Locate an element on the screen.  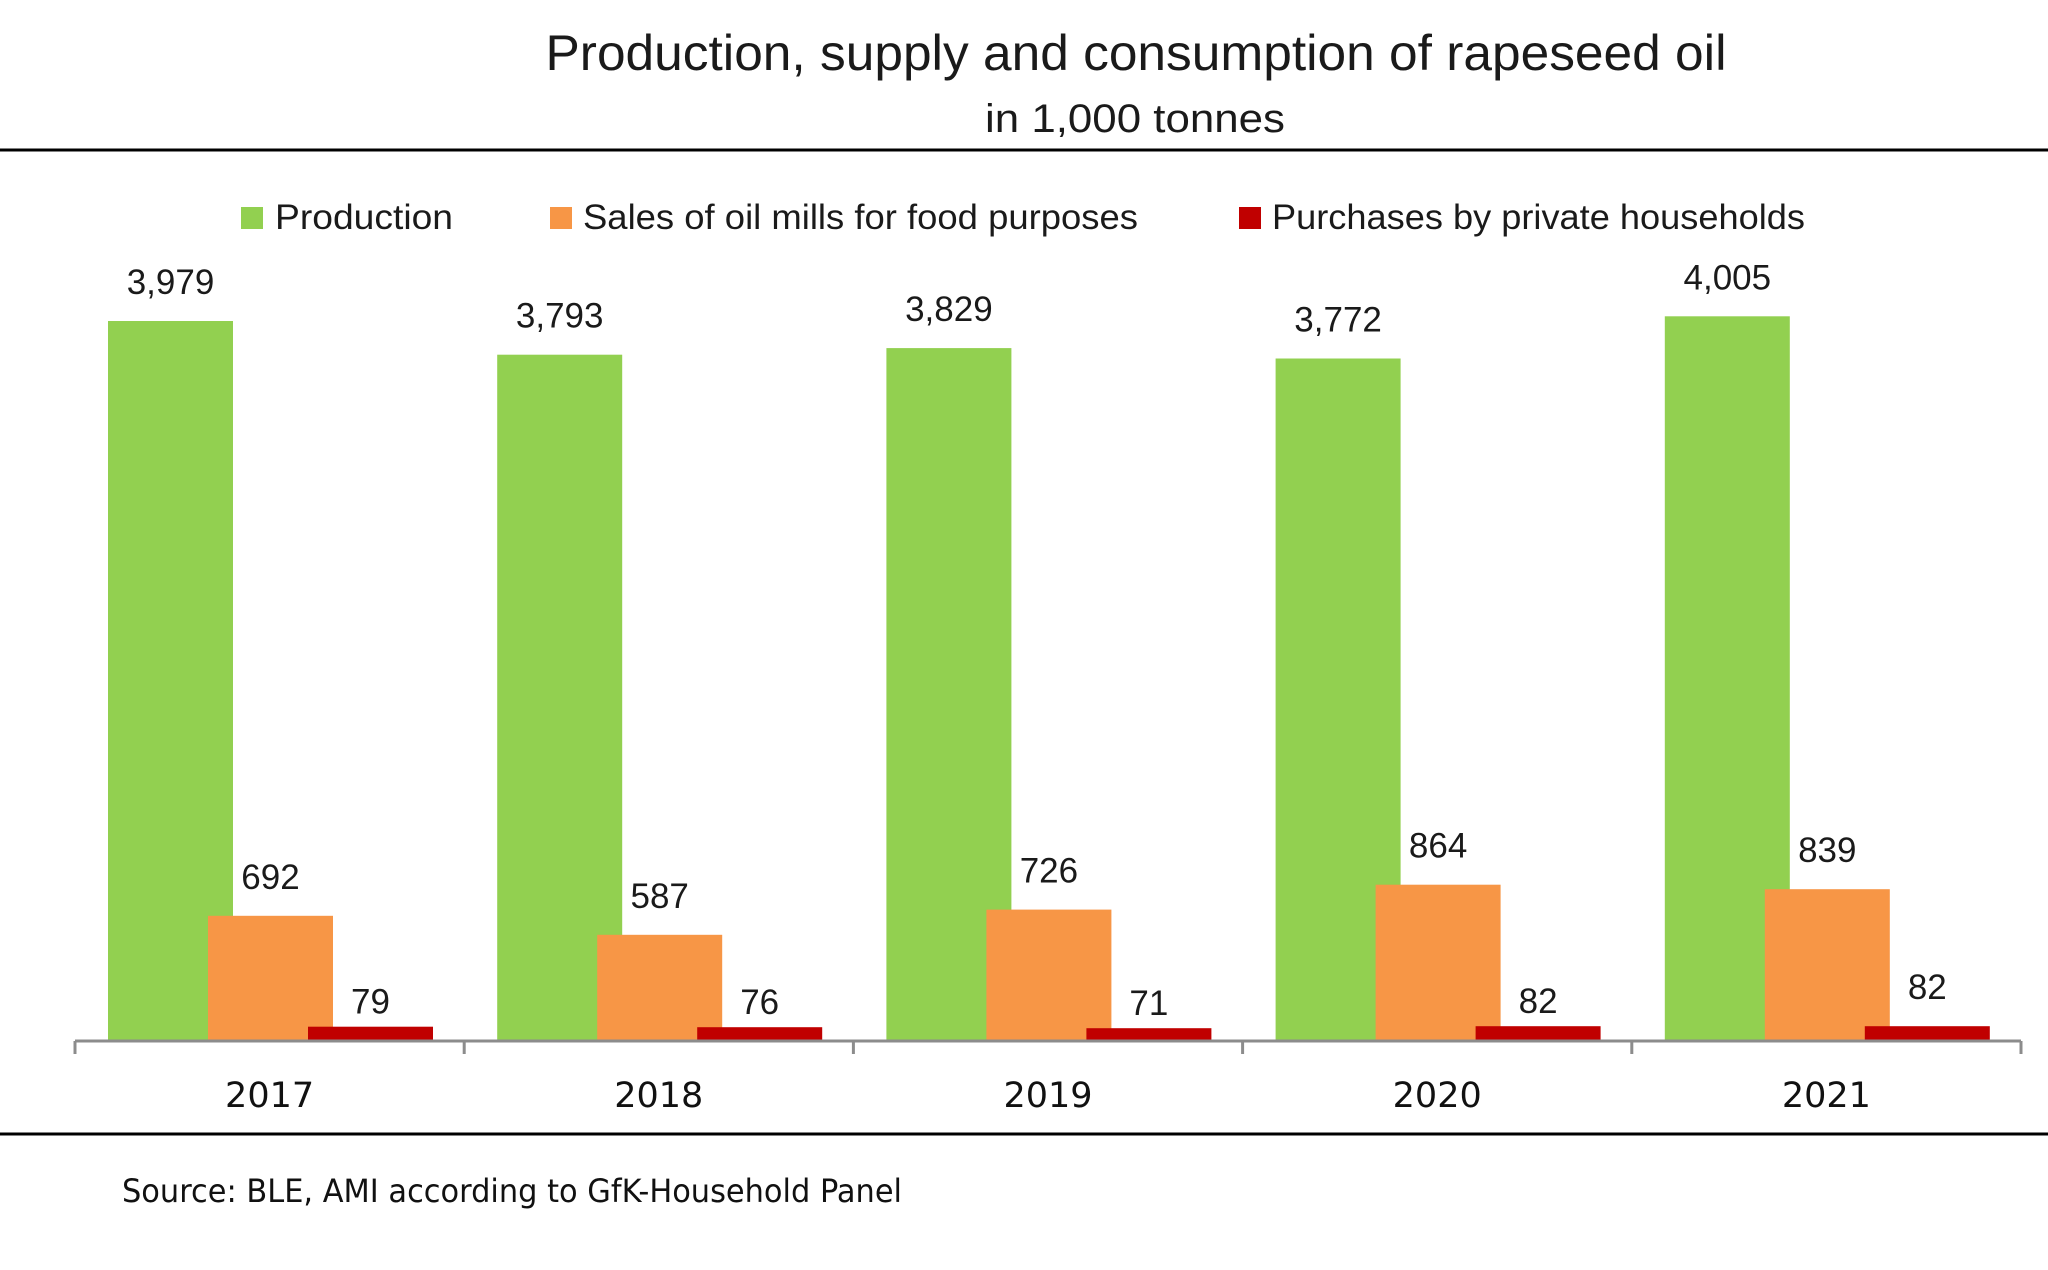
bar-group-2020 is located at coordinates (1438, 699).